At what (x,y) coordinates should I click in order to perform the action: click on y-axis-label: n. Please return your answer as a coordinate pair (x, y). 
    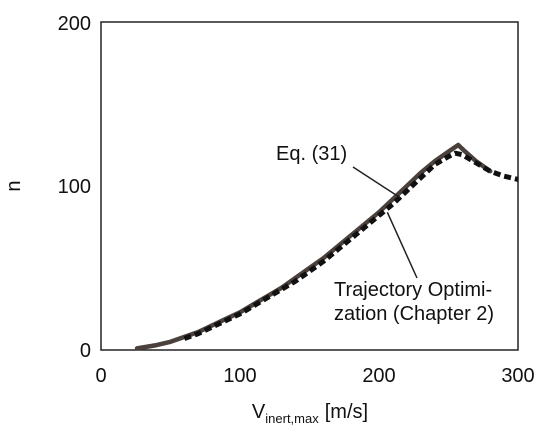
    Looking at the image, I should click on (14, 185).